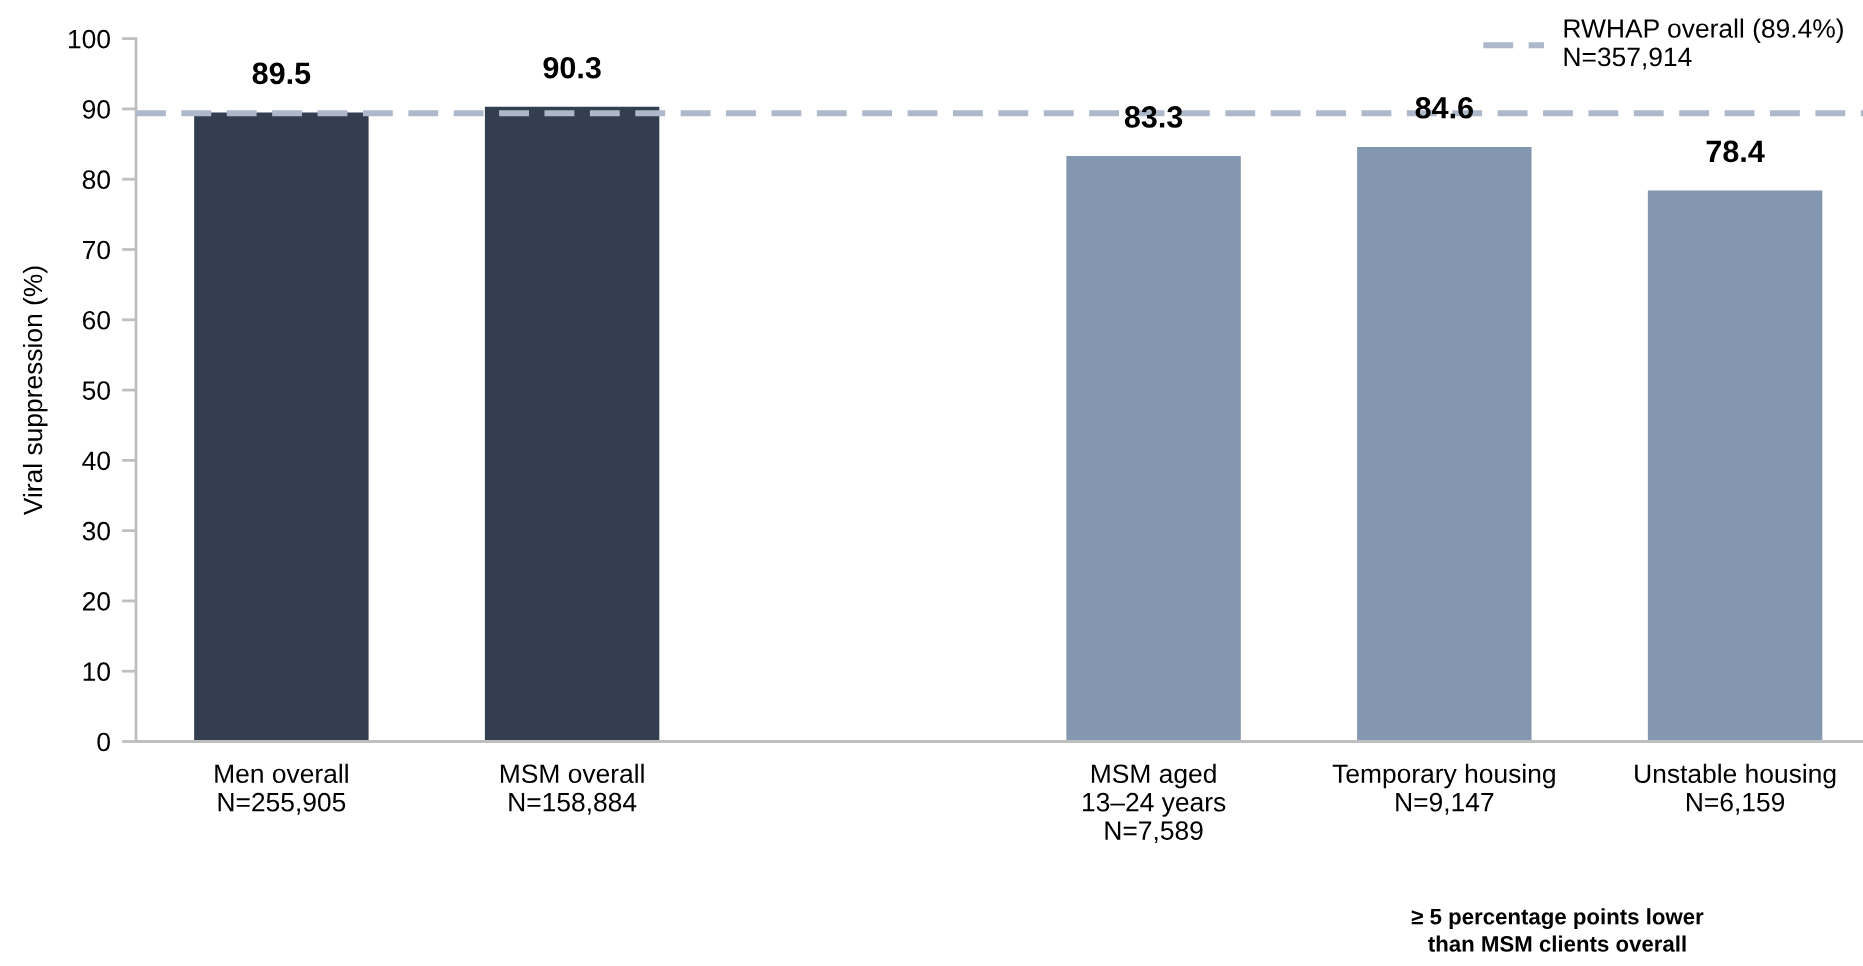  I want to click on y-tick-label: 80, so click(96, 180).